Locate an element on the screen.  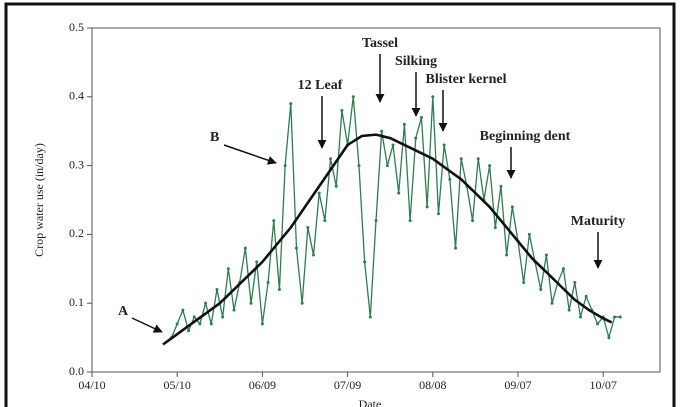
annotation: B is located at coordinates (214, 137).